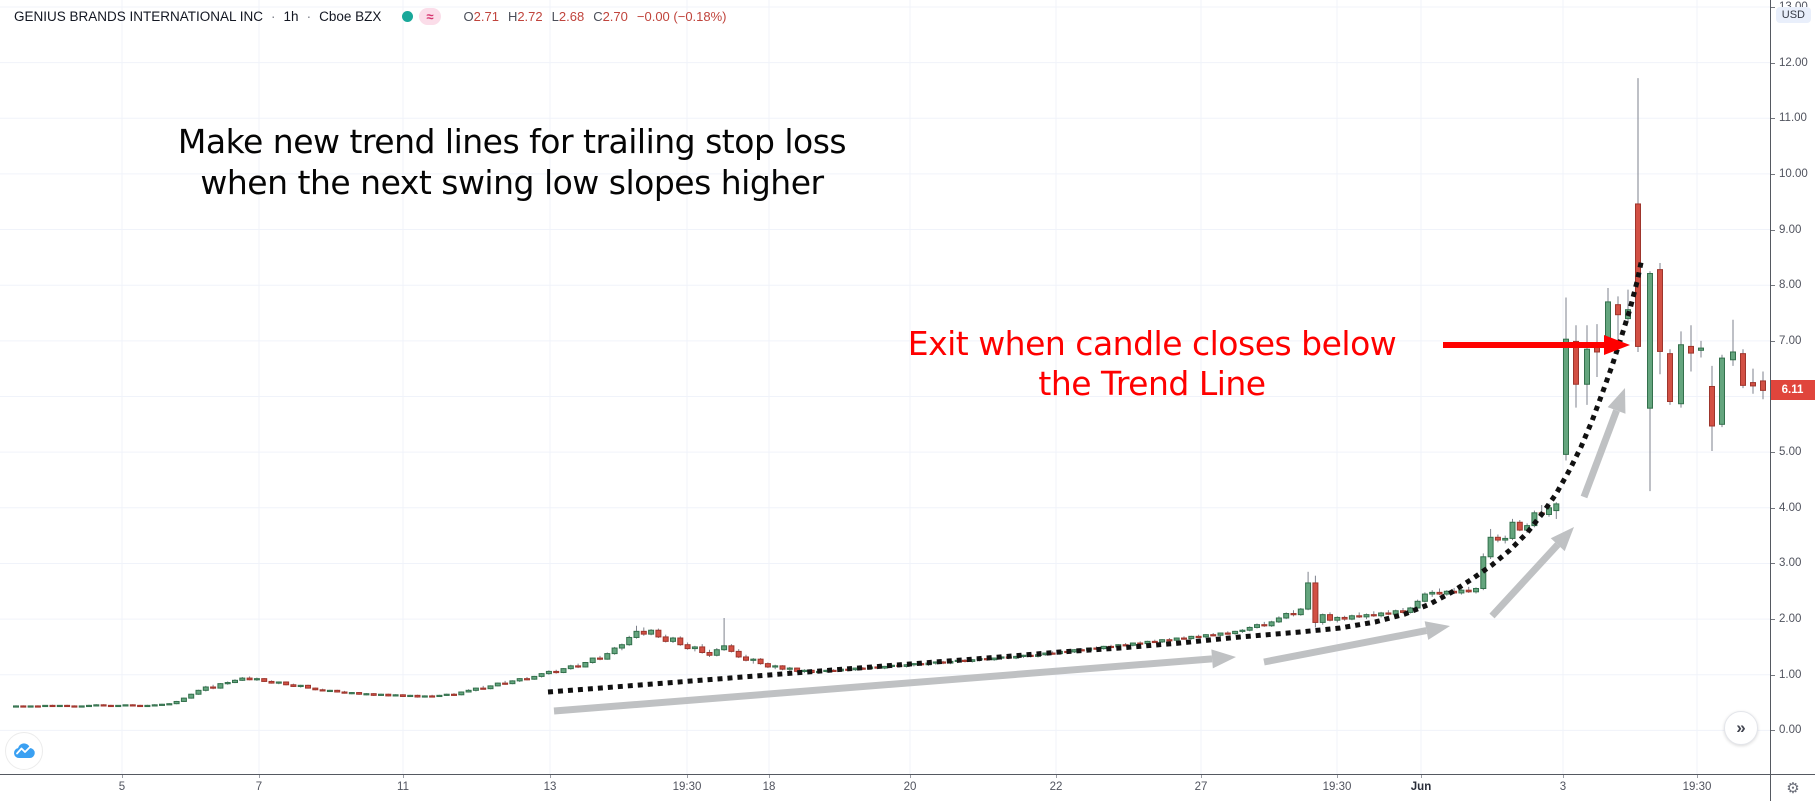  What do you see at coordinates (681, 16) in the screenshot?
I see `change-value: −0.00 (−0.18%)` at bounding box center [681, 16].